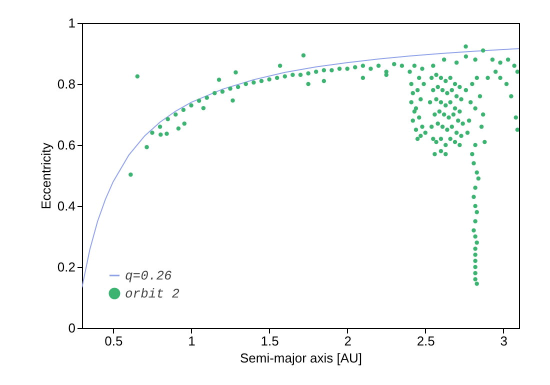 Image resolution: width=550 pixels, height=385 pixels. I want to click on y-axis-title: Eccentricity, so click(46, 176).